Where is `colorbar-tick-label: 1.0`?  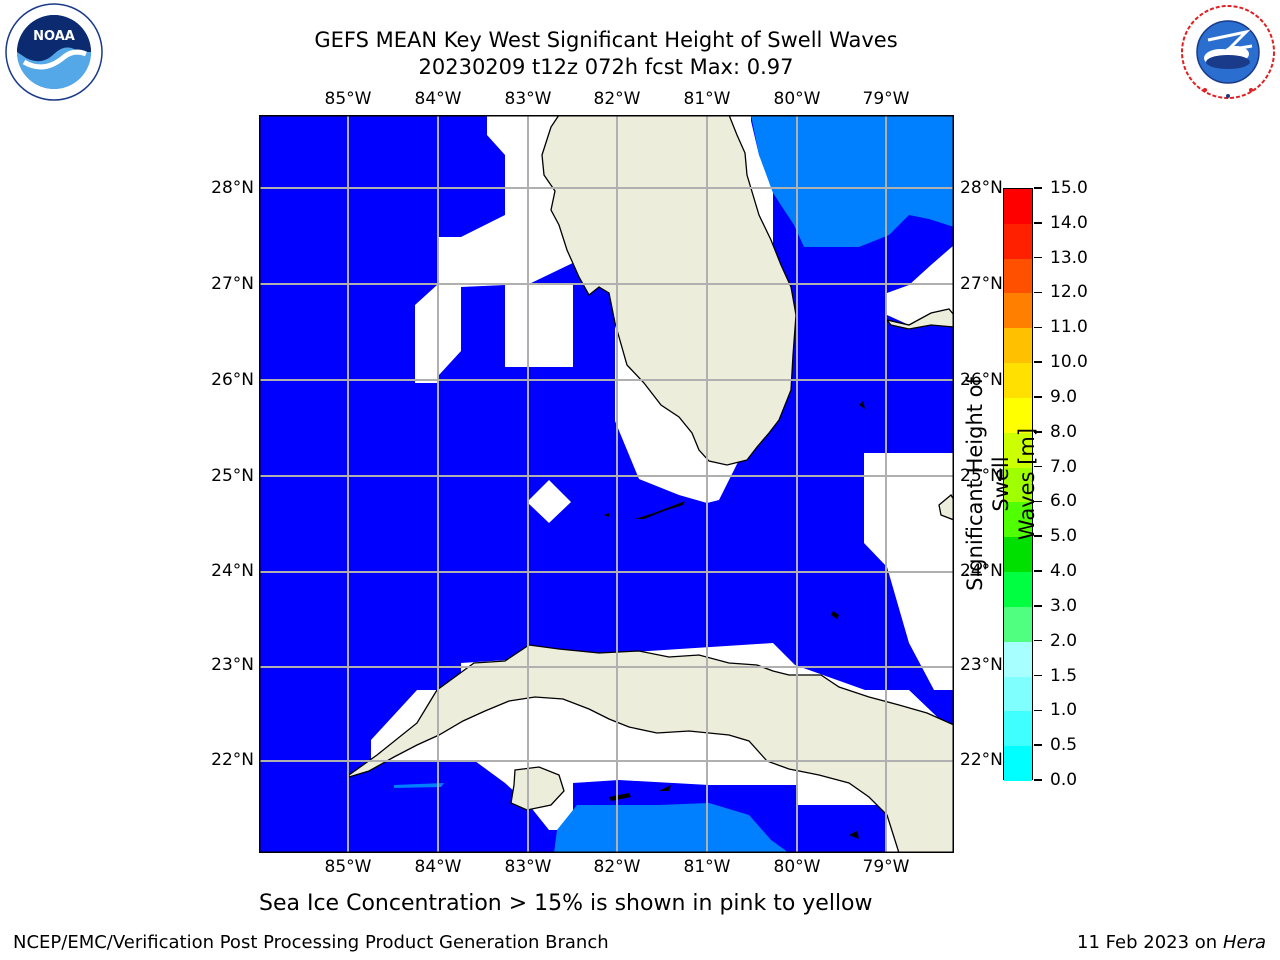
colorbar-tick-label: 1.0 is located at coordinates (1064, 710).